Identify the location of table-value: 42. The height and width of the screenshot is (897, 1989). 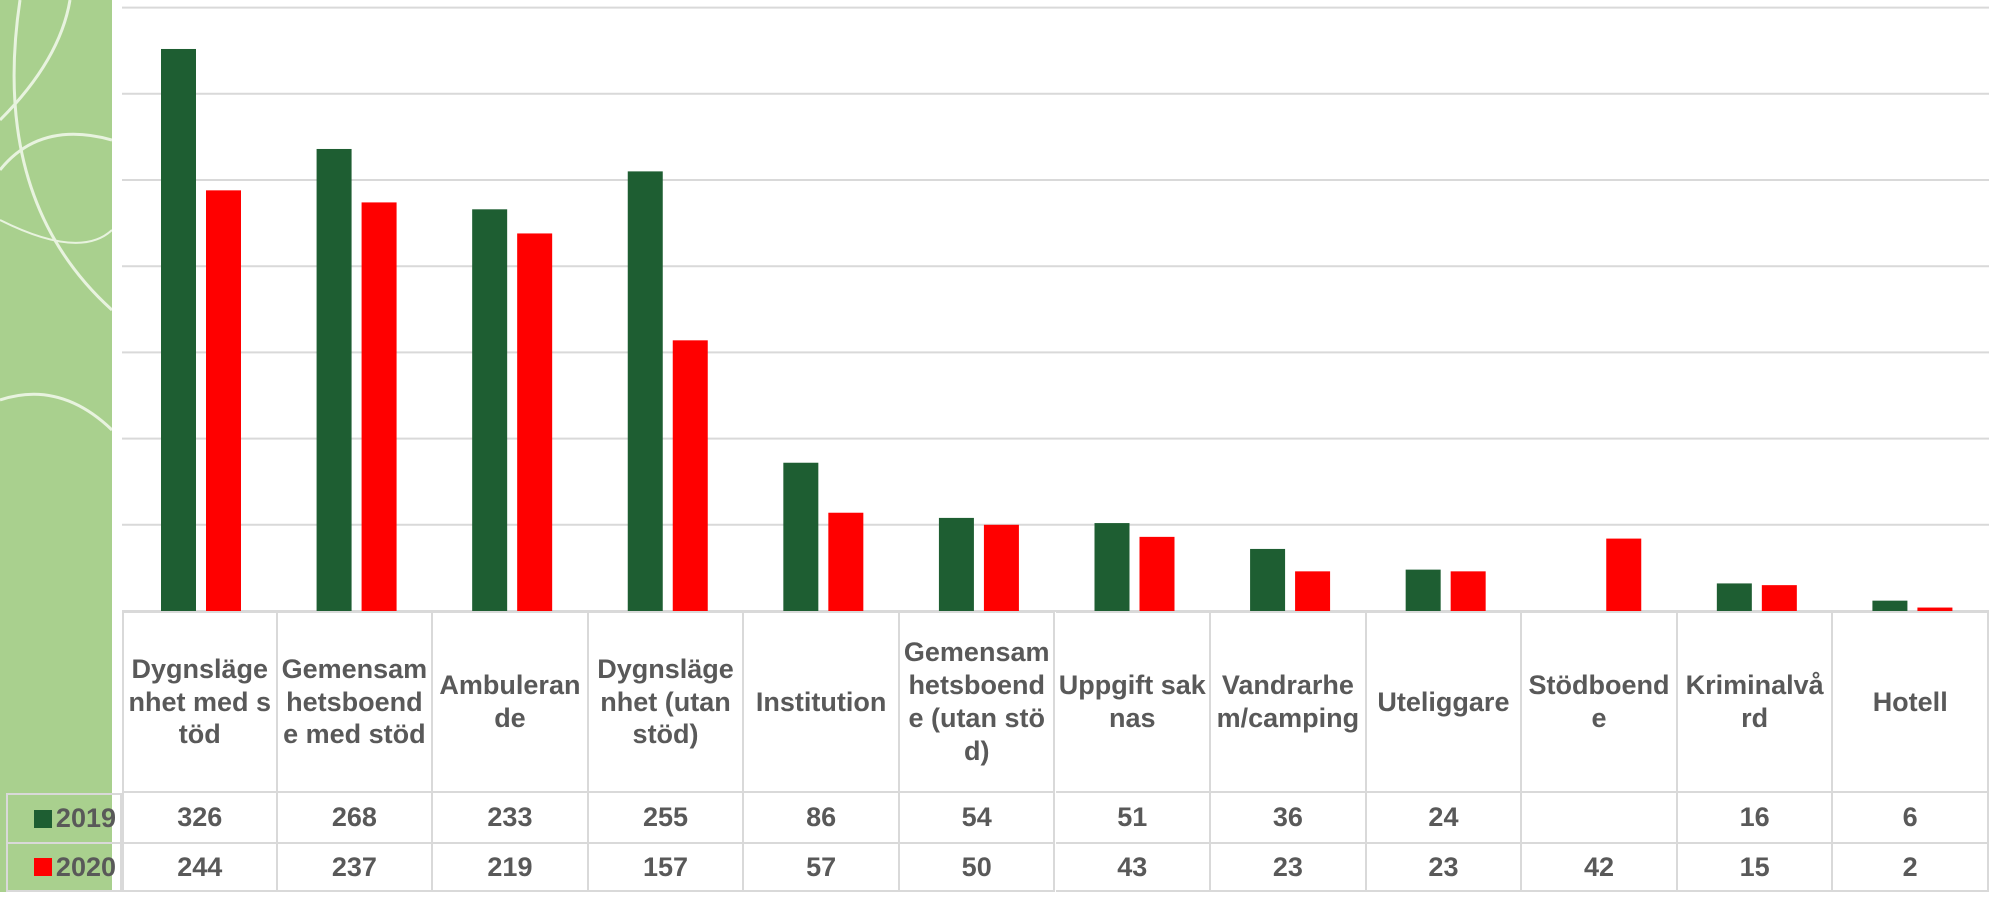
(1600, 868).